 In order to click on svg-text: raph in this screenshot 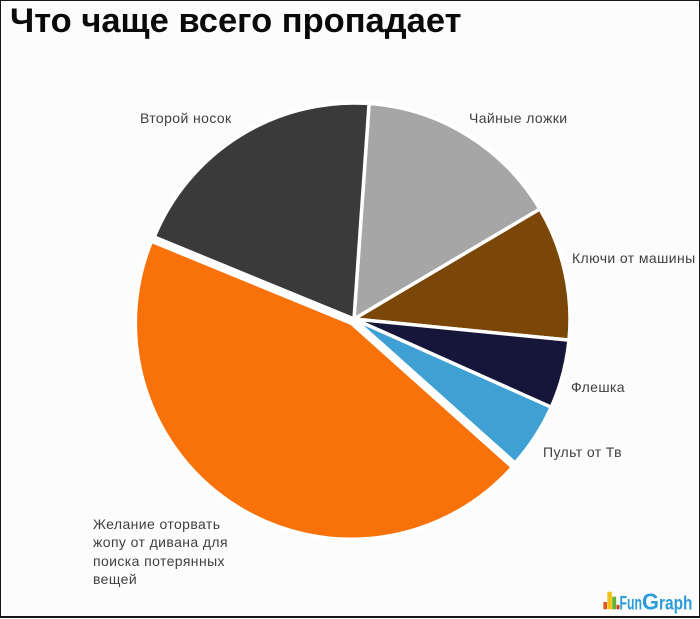, I will do `click(676, 604)`.